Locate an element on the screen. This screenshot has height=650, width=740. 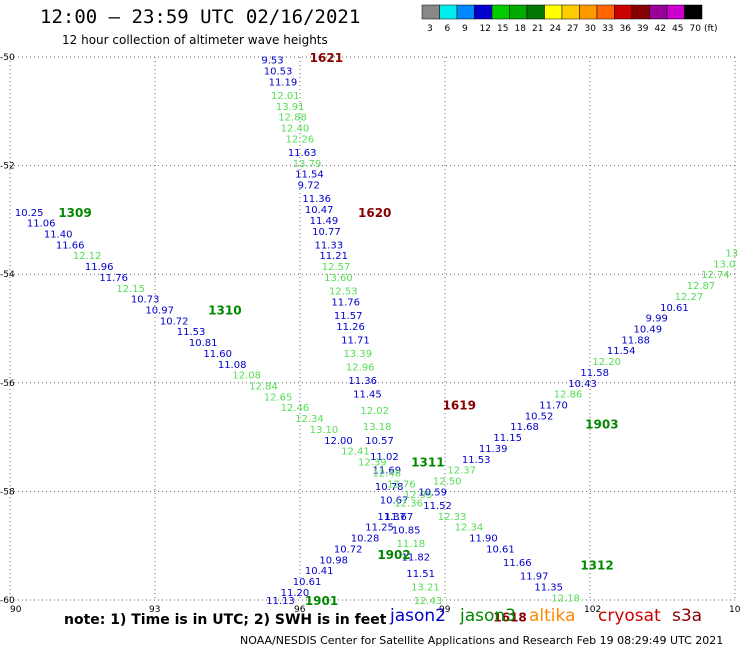
data-point-label: 11.63 is located at coordinates (302, 153).